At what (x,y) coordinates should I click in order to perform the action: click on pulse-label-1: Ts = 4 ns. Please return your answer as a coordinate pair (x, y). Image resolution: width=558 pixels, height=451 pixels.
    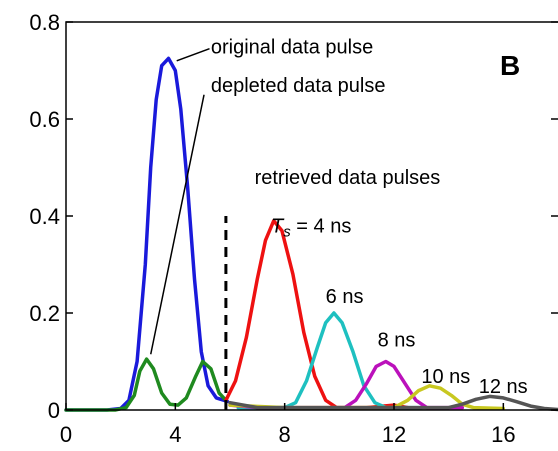
    Looking at the image, I should click on (311, 228).